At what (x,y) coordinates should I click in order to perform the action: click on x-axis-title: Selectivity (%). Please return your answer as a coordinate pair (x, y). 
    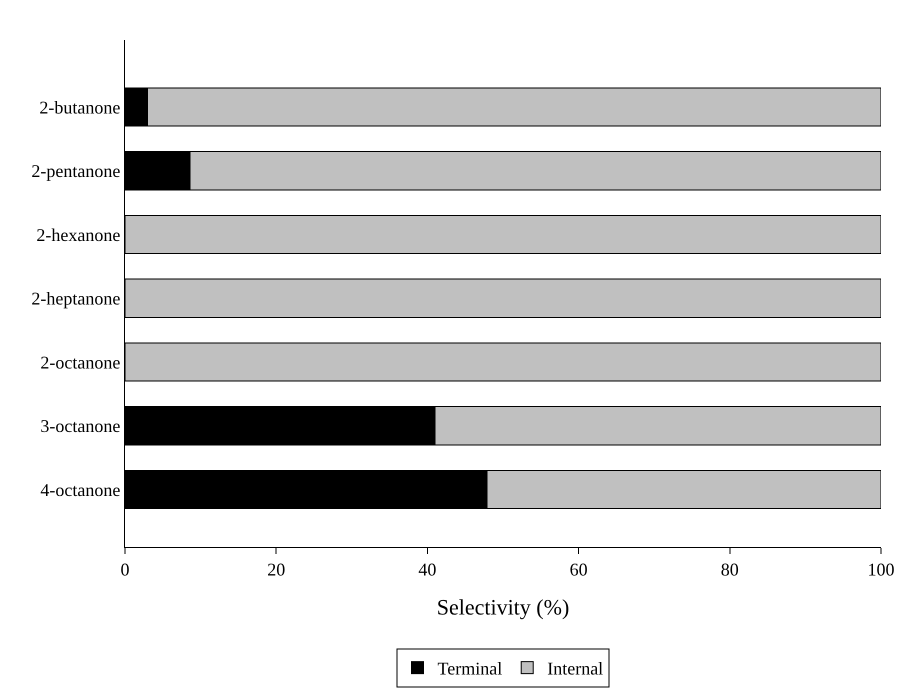
    Looking at the image, I should click on (503, 607).